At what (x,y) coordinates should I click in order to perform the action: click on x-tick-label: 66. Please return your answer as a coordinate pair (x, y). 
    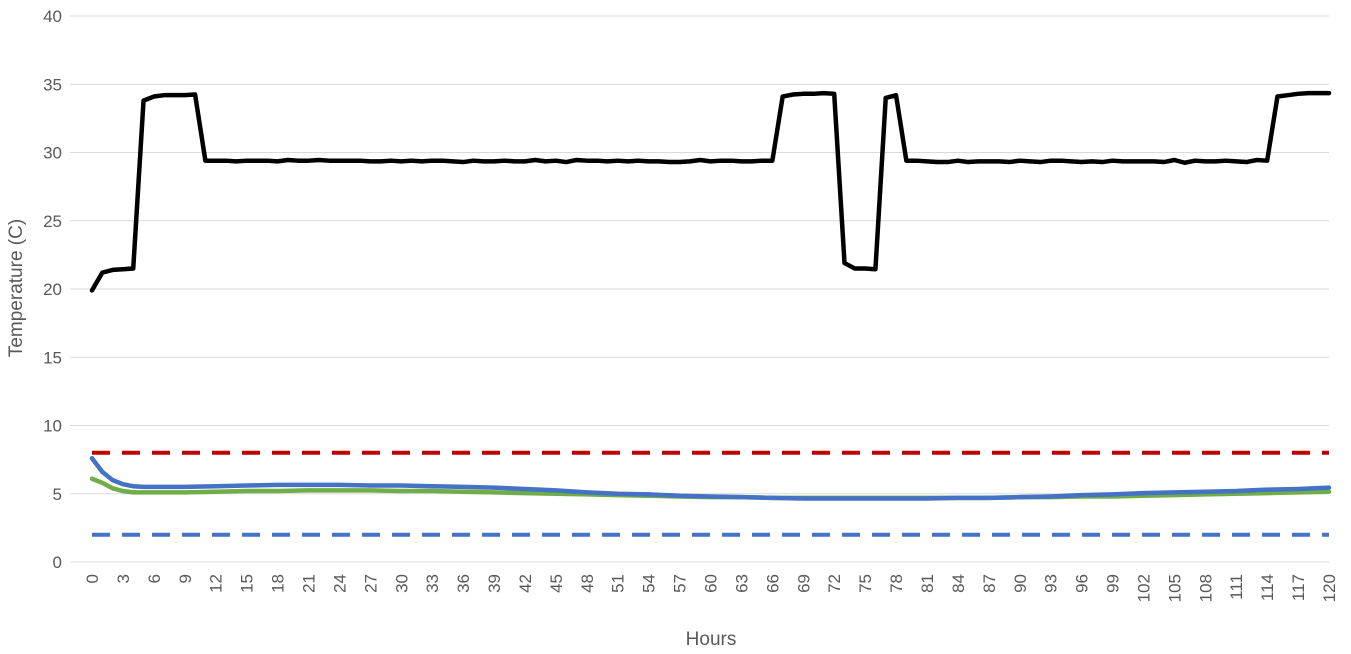
    Looking at the image, I should click on (772, 583).